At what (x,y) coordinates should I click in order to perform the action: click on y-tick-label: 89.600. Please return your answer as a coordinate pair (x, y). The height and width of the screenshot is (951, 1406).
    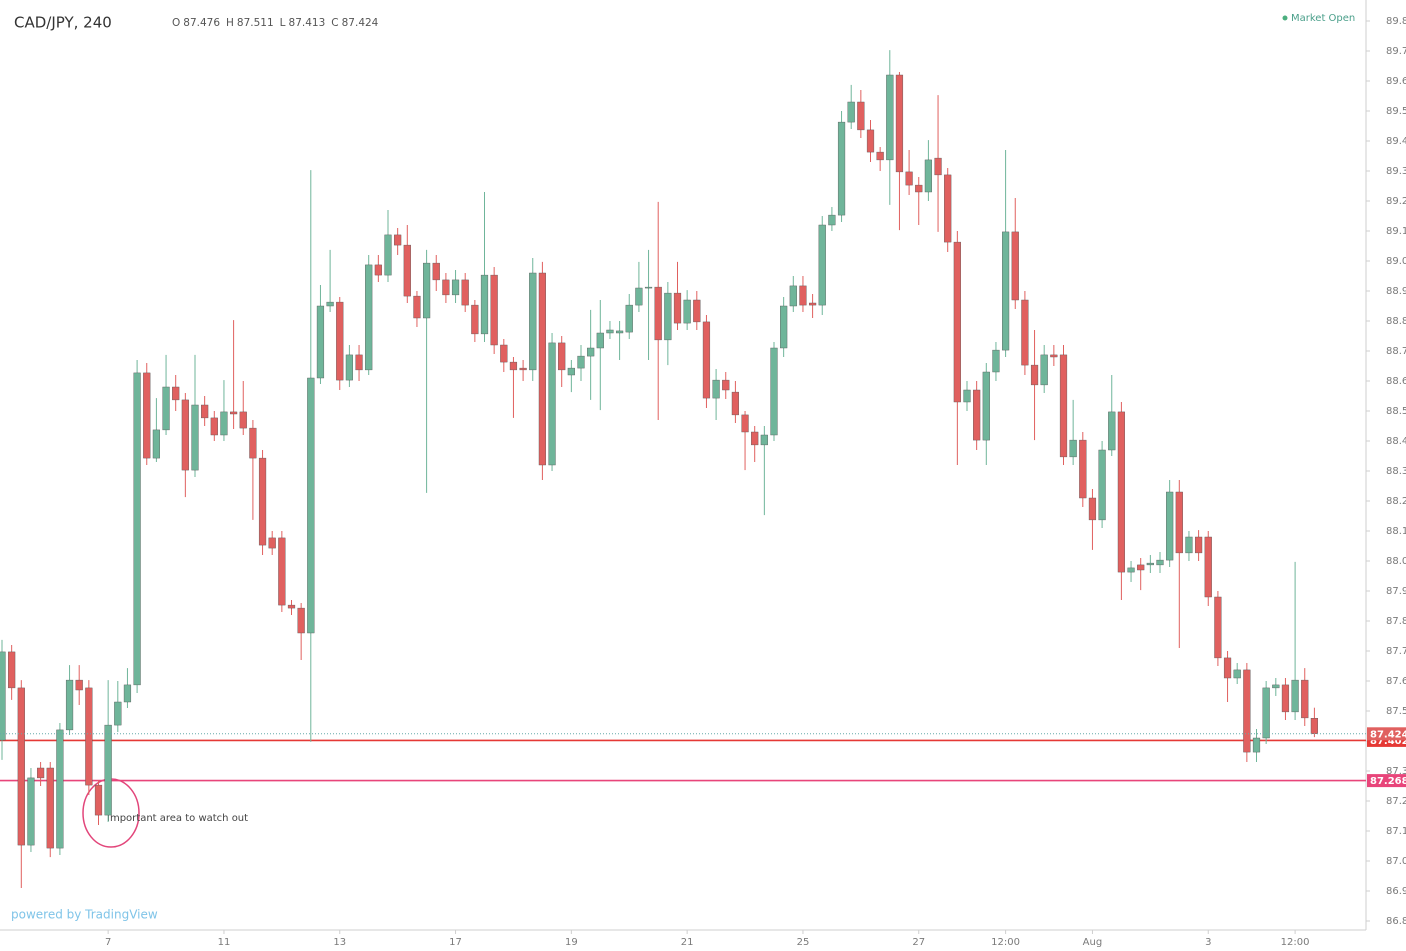
    Looking at the image, I should click on (1396, 81).